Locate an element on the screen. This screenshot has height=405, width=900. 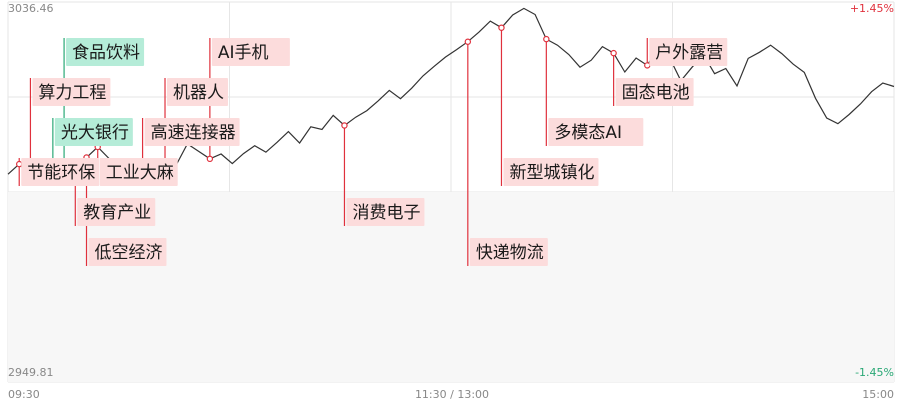
annotation-tag: 新型城镇化 is located at coordinates (551, 172).